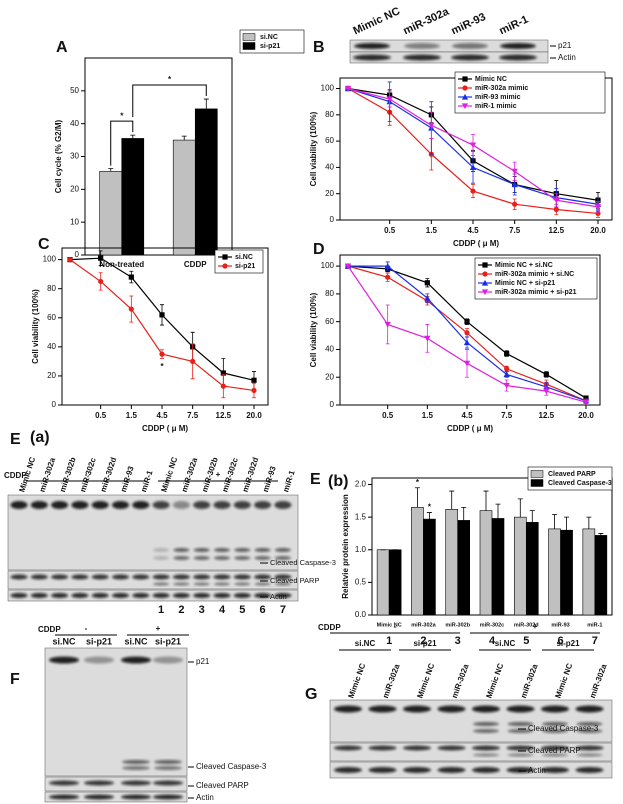 Image resolution: width=623 pixels, height=804 pixels. Describe the element at coordinates (423, 641) in the screenshot. I see `x-tick-number: 2` at that location.